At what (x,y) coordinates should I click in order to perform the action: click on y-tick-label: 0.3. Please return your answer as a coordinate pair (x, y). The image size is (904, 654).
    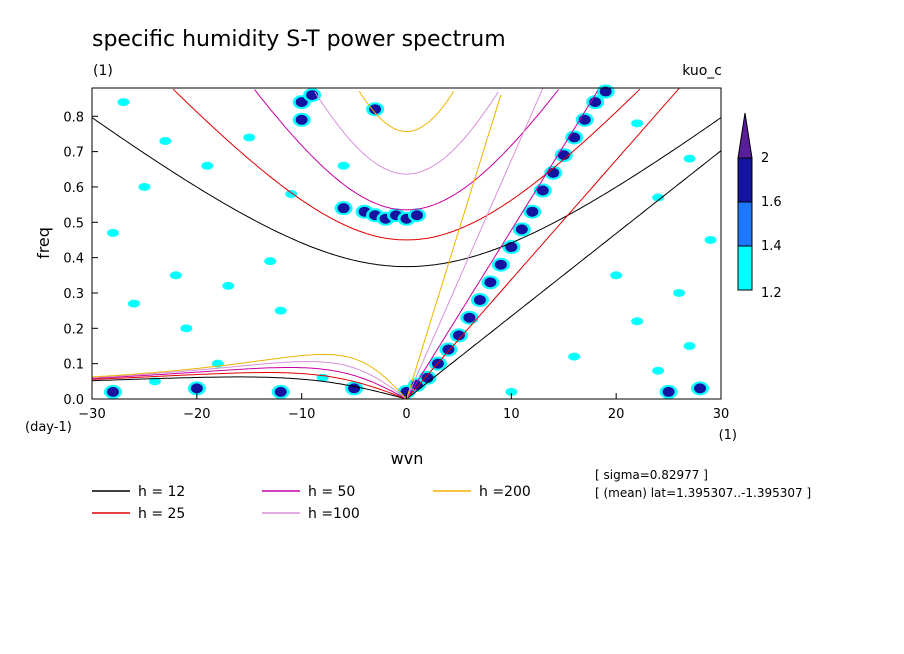
    Looking at the image, I should click on (73, 294).